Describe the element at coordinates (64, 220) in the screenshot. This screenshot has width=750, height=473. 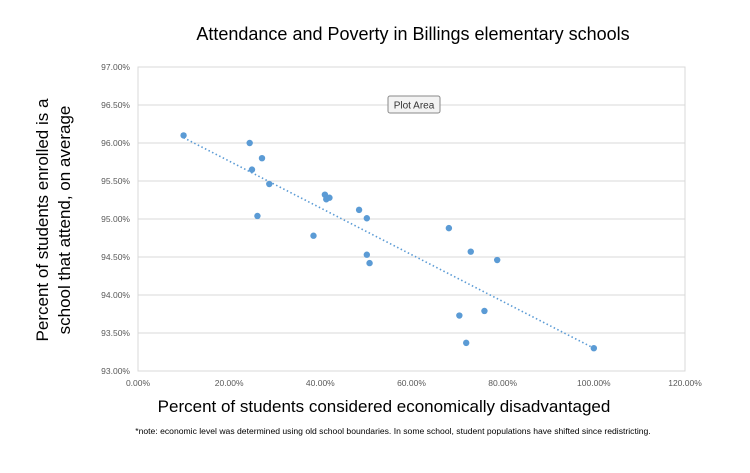
I see `y-axis-label-line2: school that attend, on average` at that location.